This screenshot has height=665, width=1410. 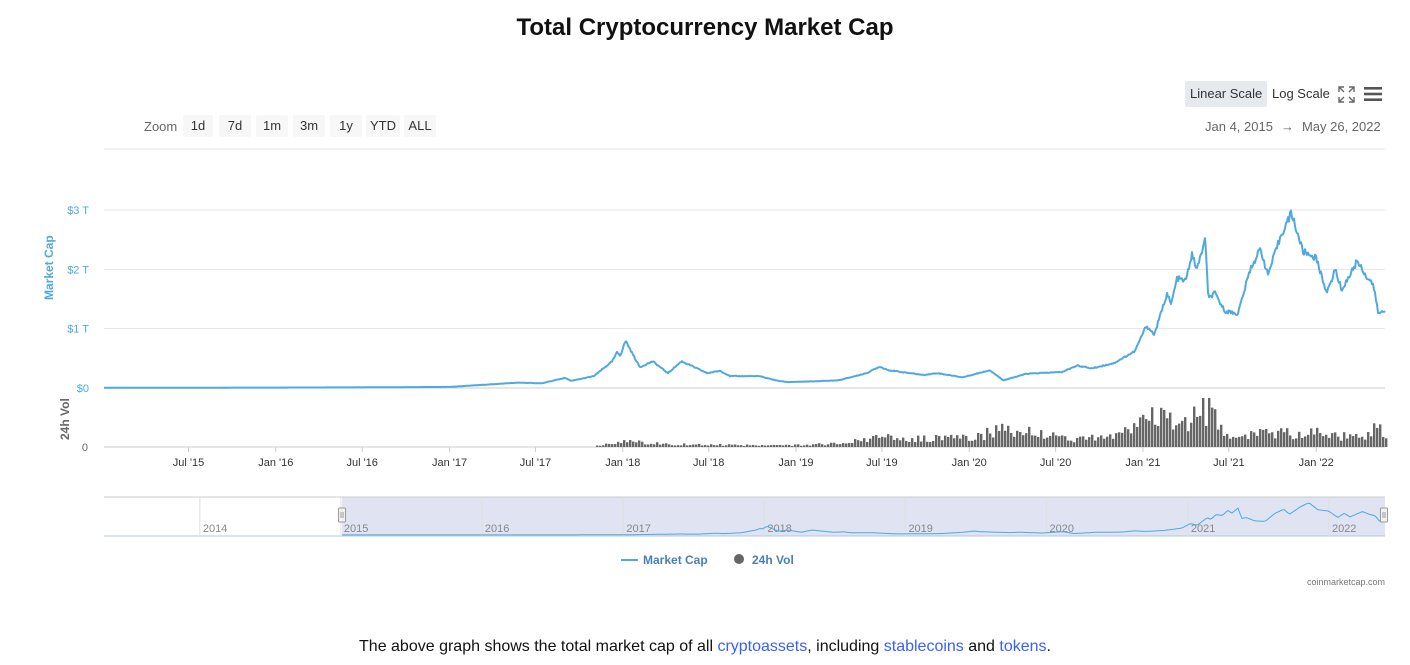 I want to click on linear-scale-button: Linear Scale, so click(x=1226, y=94).